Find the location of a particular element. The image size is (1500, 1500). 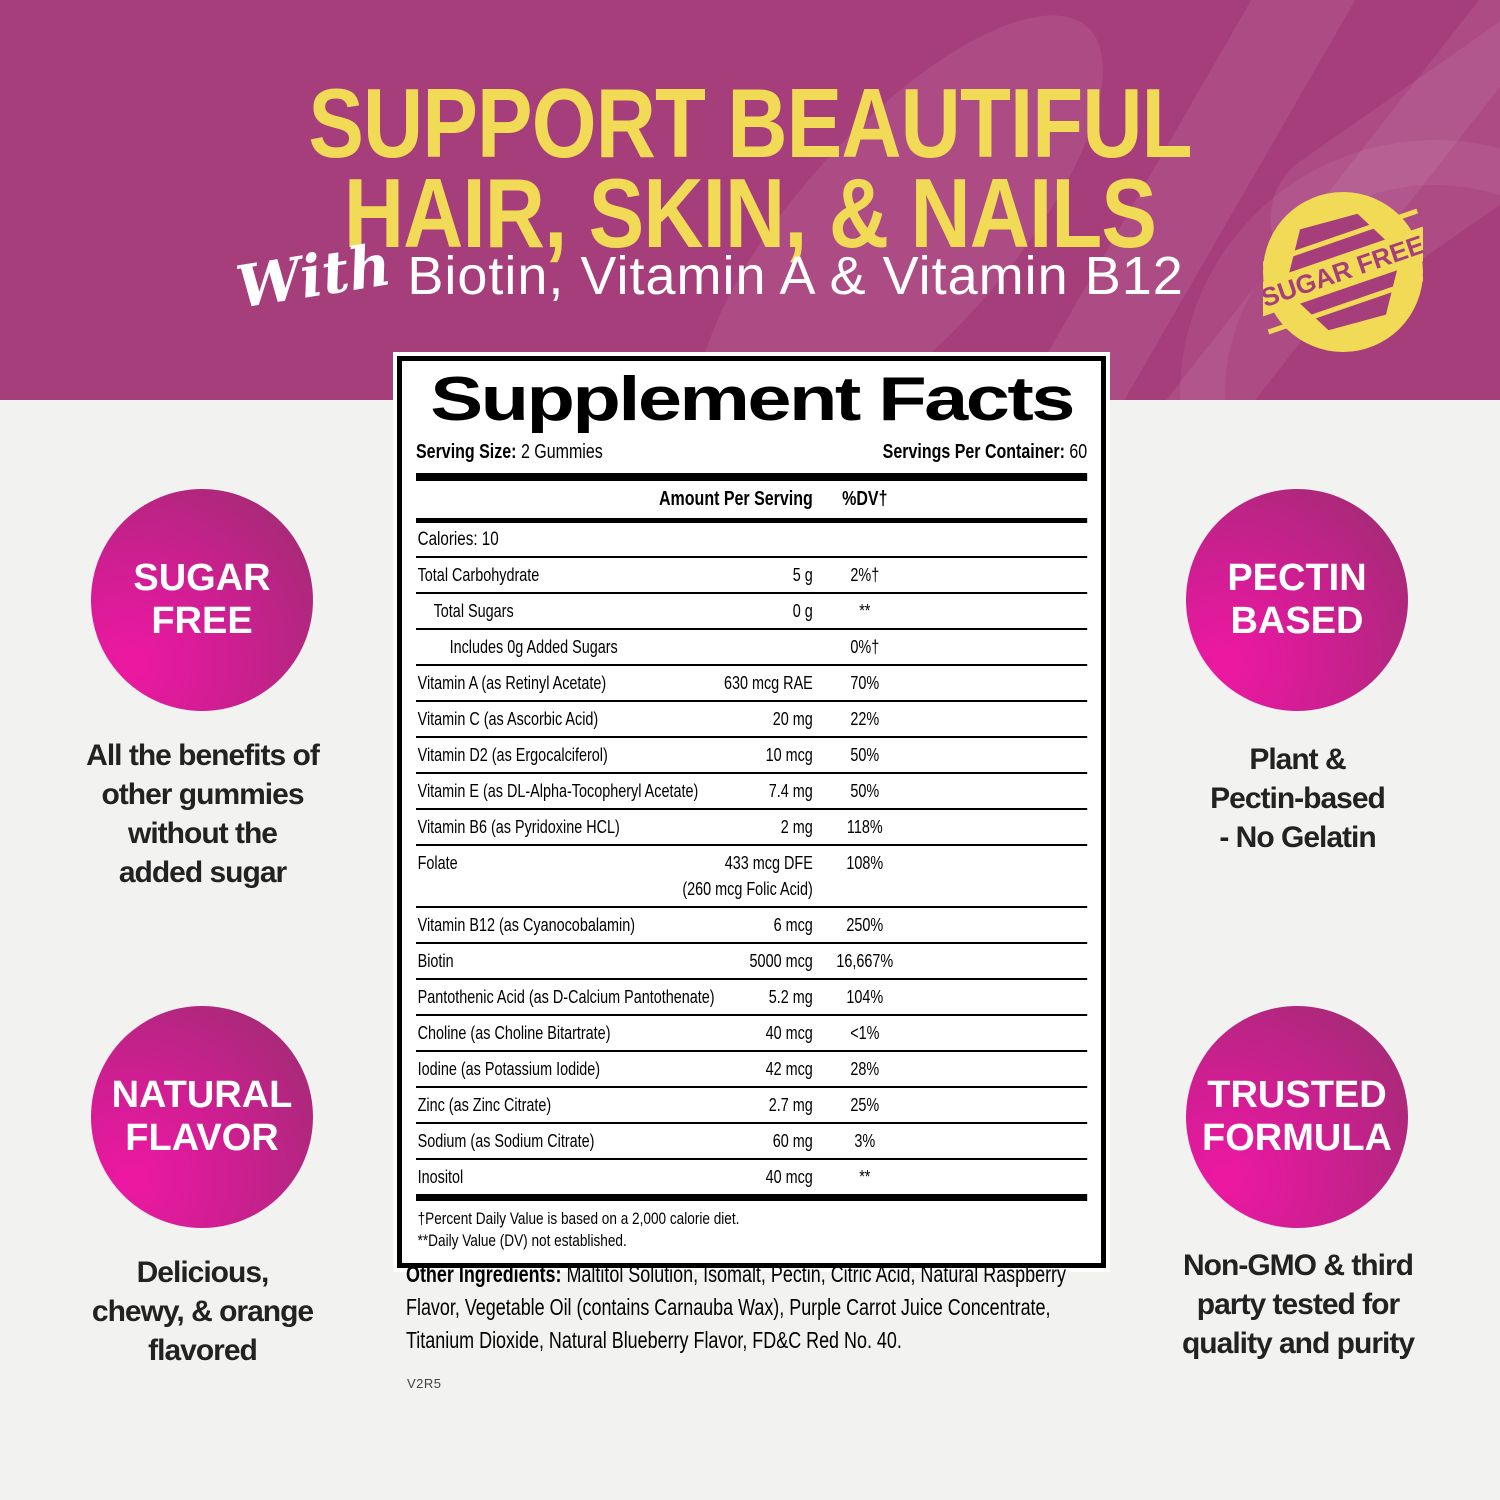

feature-circle-label: TRUSTED FORMULA is located at coordinates (1297, 1116).